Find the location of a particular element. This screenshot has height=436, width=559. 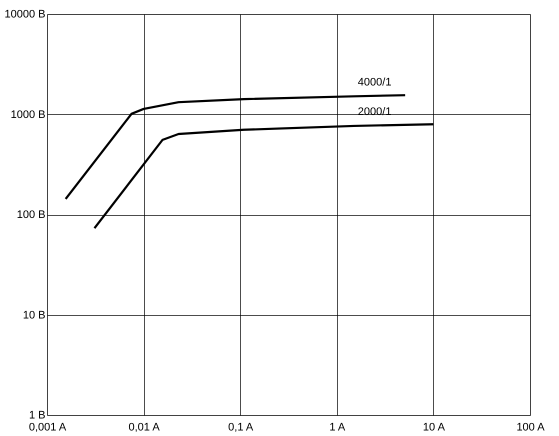

x-tick-label: 1 A is located at coordinates (337, 428).